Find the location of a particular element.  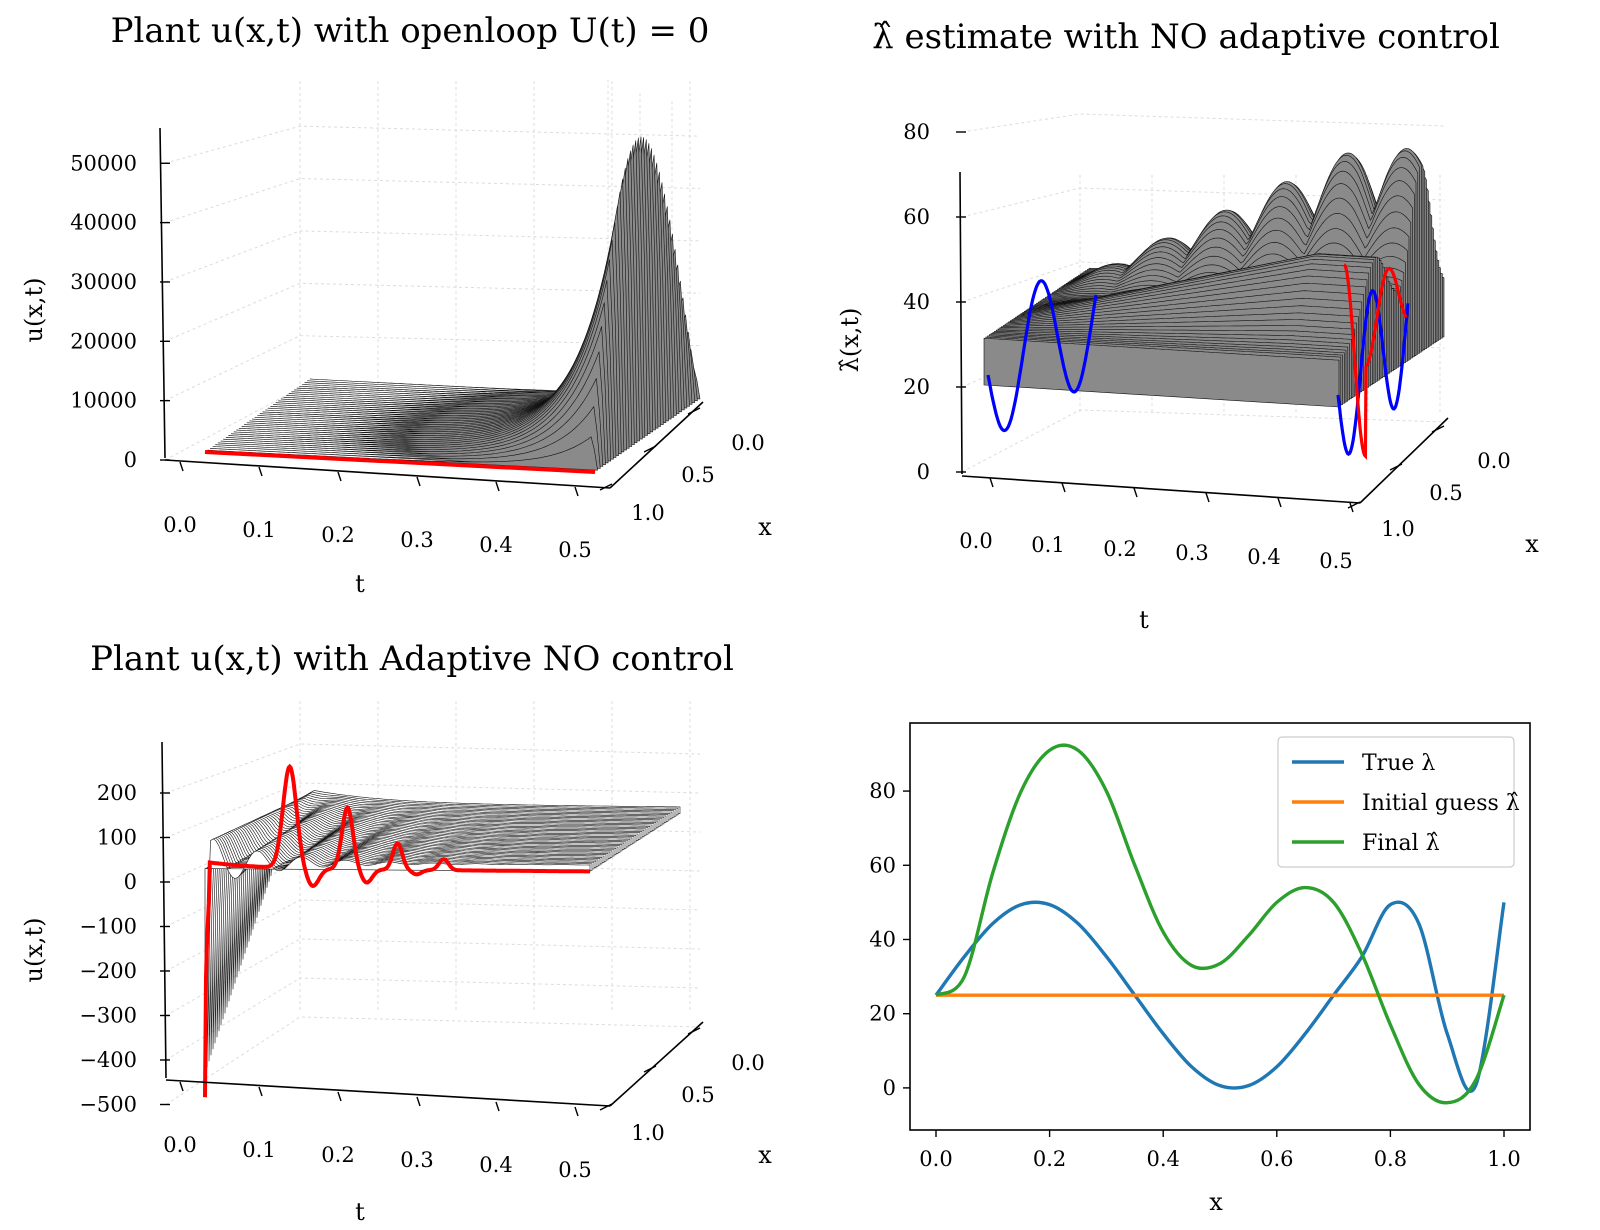

z-tick-label: −100 is located at coordinates (108, 927).